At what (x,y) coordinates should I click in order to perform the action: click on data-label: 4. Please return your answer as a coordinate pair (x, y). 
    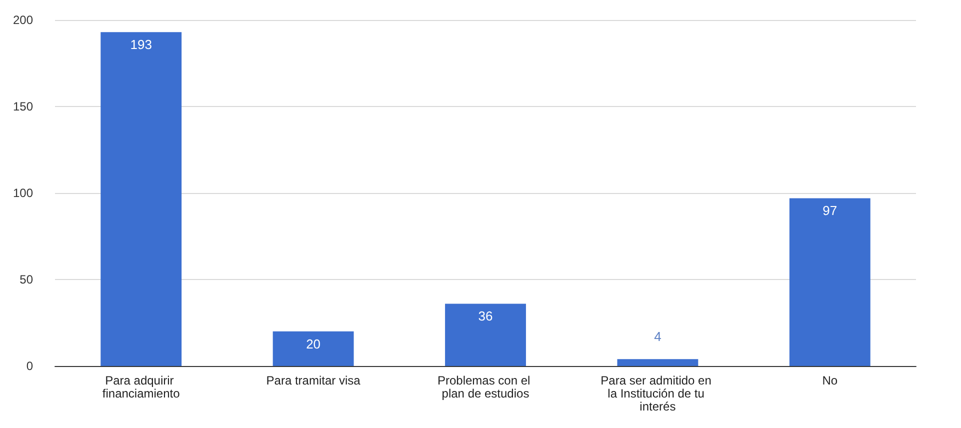
    Looking at the image, I should click on (658, 336).